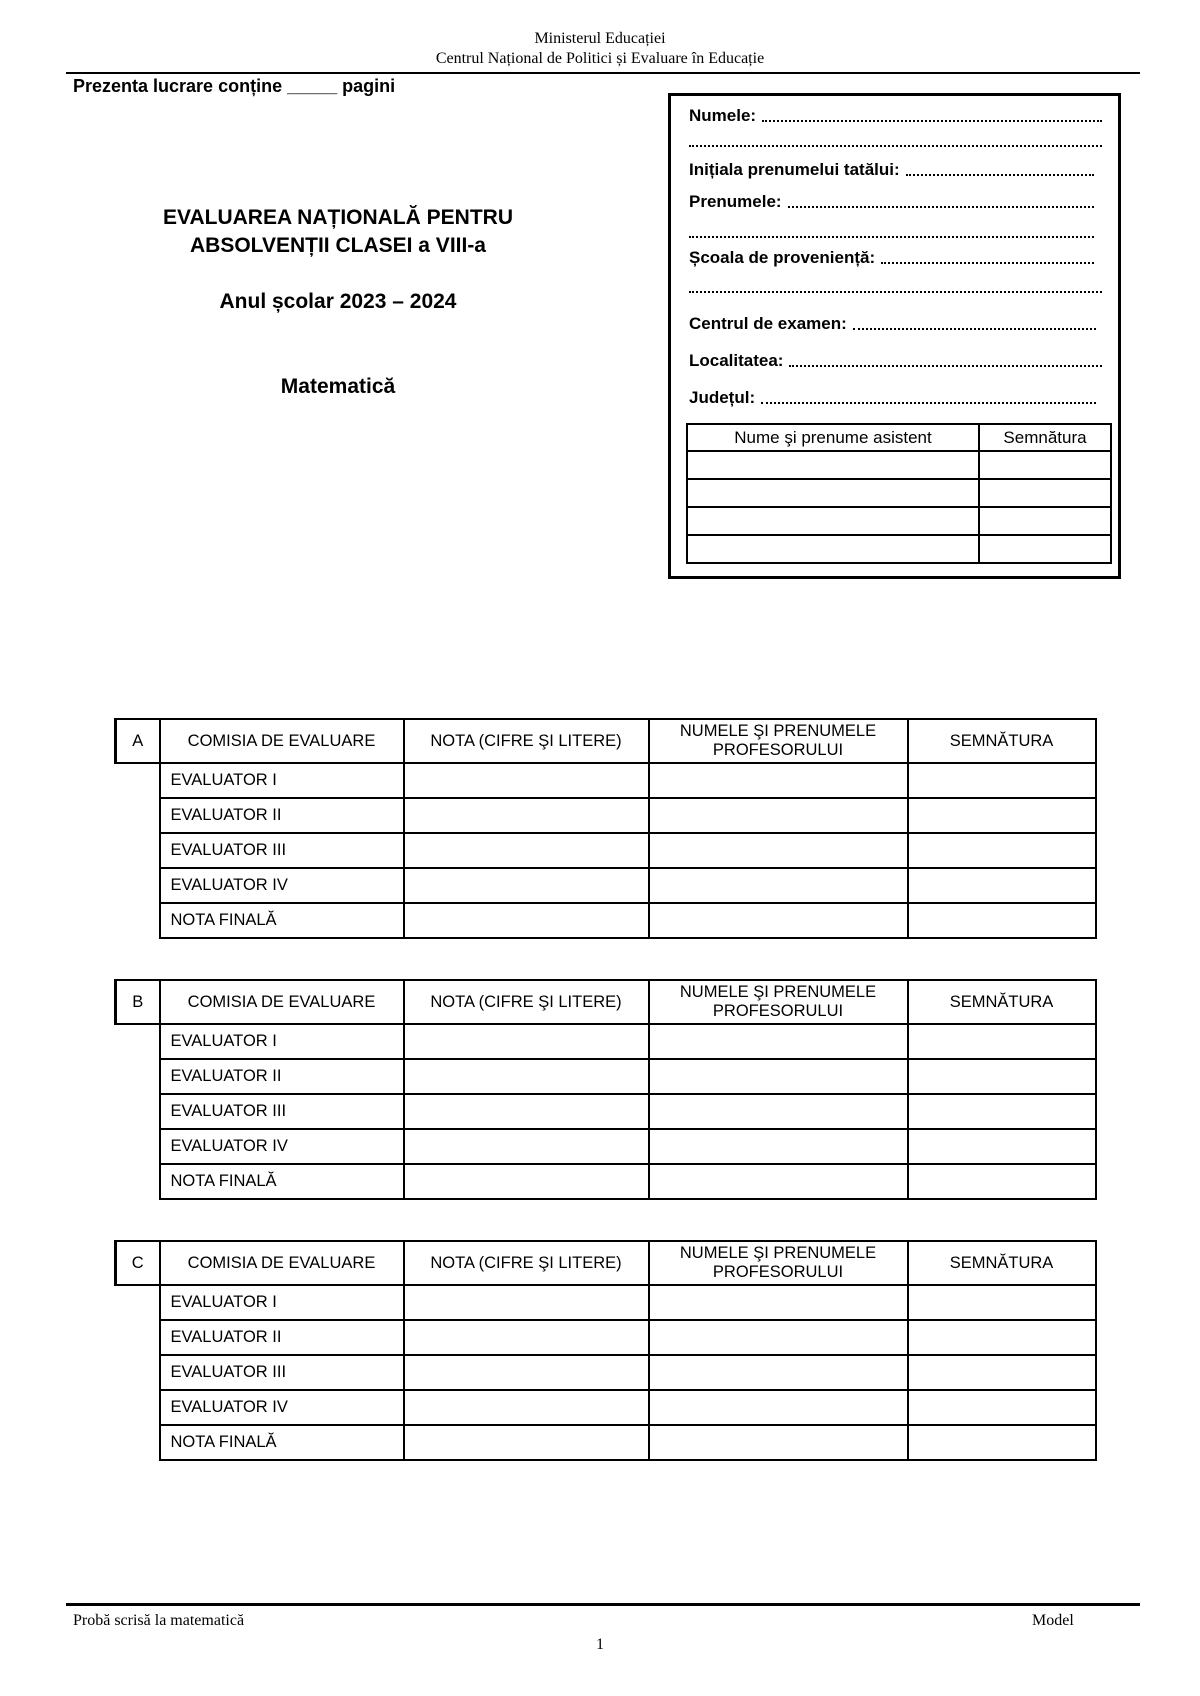 This screenshot has height=1696, width=1200. I want to click on column-header: SEMNĂTURA, so click(1001, 741).